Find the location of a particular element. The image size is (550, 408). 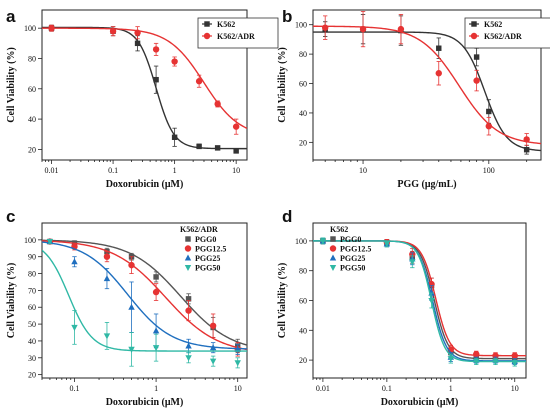

x-axis: 0.1 1 10 is located at coordinates (141, 385).